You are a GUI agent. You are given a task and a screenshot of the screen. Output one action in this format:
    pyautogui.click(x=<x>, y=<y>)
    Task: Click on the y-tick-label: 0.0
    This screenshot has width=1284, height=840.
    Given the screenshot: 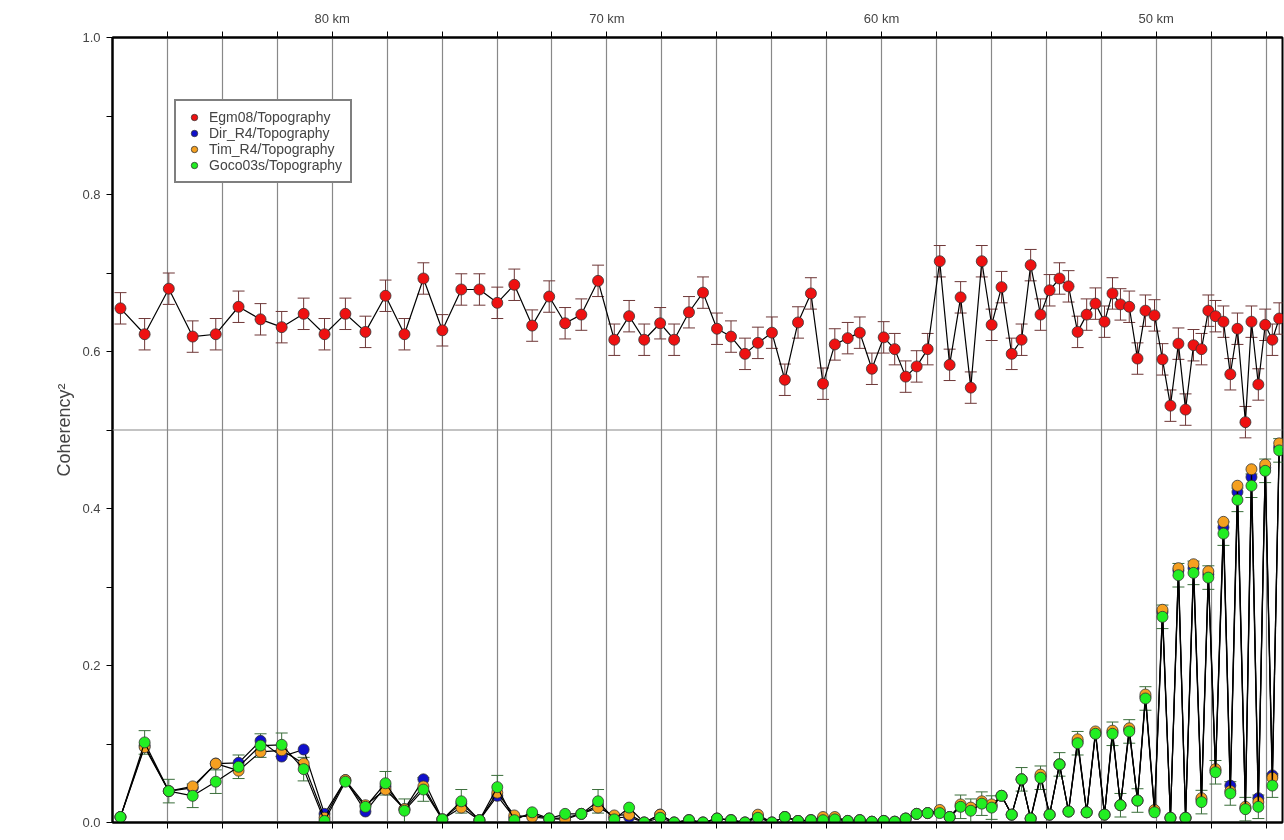 What is the action you would take?
    pyautogui.click(x=91, y=822)
    